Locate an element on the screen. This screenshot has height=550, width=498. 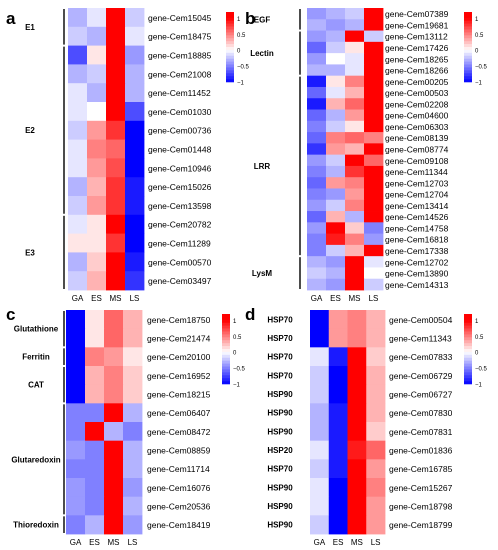
row-label: gene-Cem07833 is located at coordinates (421, 357).